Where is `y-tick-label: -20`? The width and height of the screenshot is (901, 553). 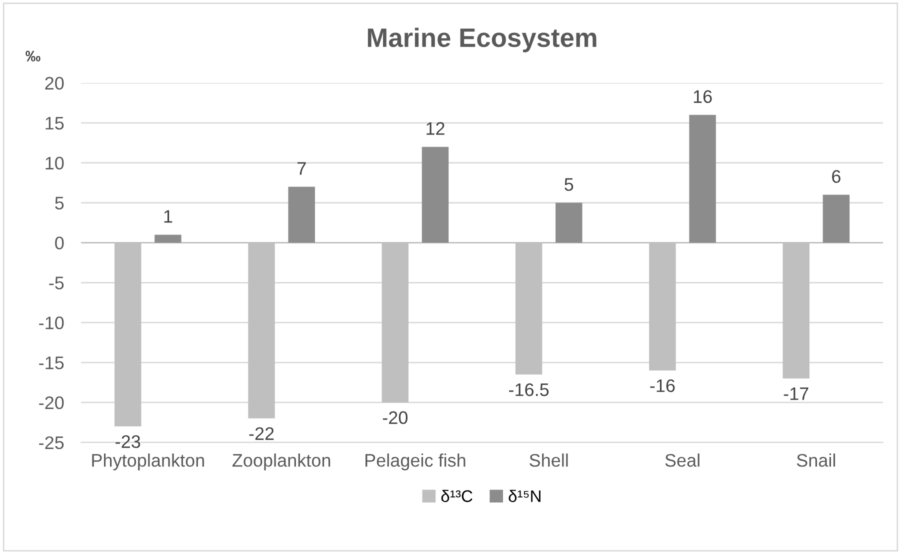
y-tick-label: -20 is located at coordinates (51, 403).